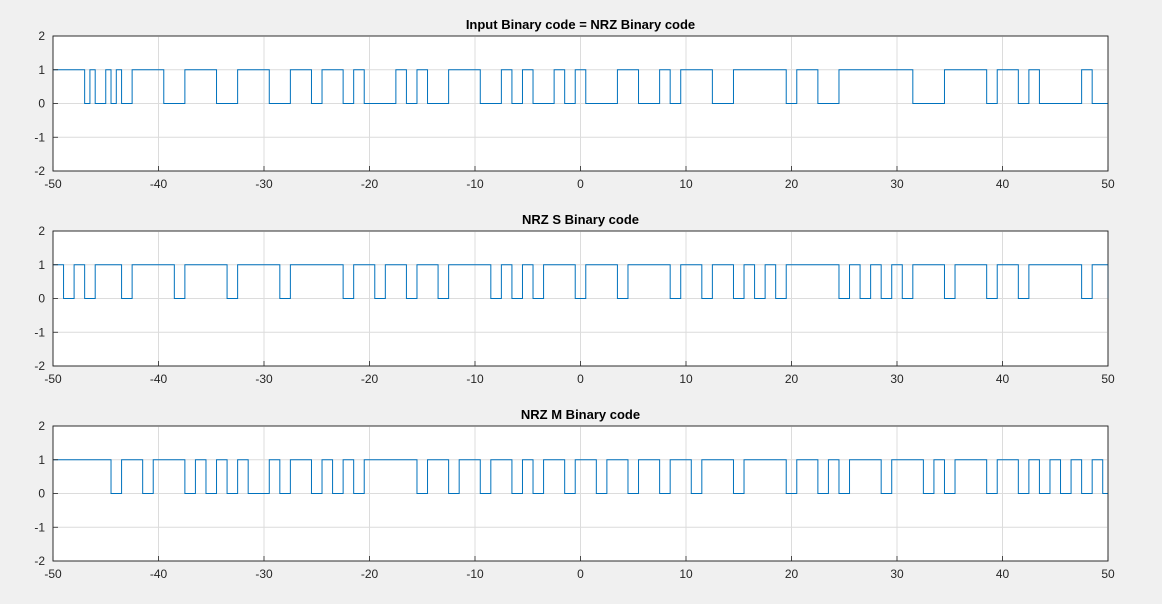  I want to click on subplot-title: NRZ M Binary code, so click(580, 414).